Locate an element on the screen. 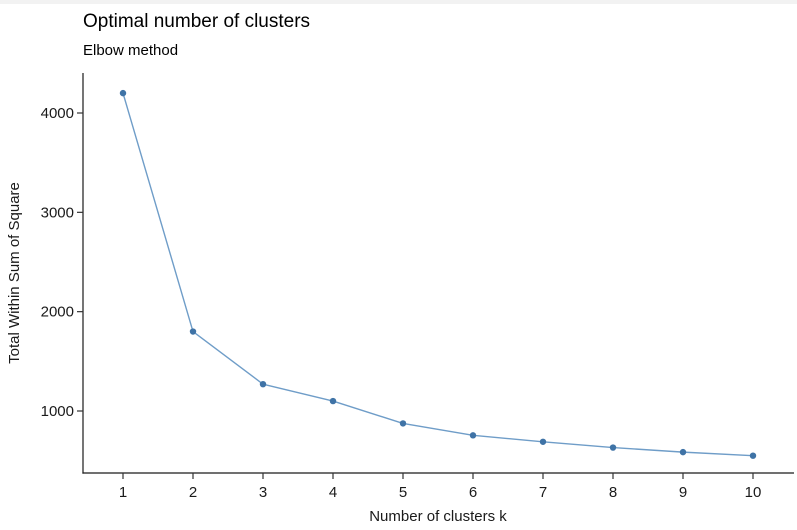  y-axis-title: Total Within Sum of Square is located at coordinates (14, 273).